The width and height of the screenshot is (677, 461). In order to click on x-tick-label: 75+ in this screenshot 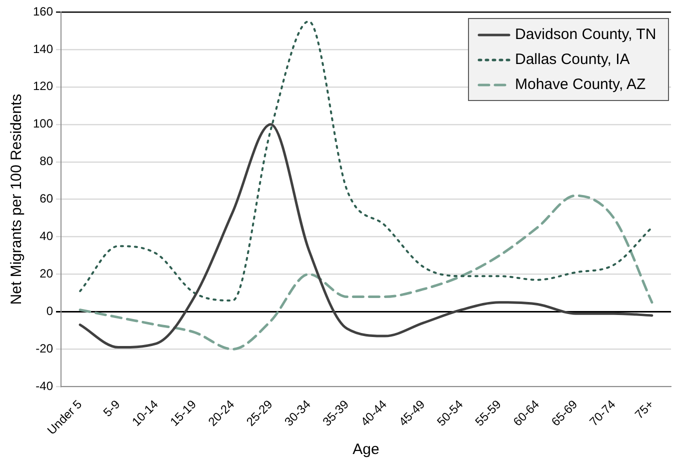, I will do `click(644, 409)`.